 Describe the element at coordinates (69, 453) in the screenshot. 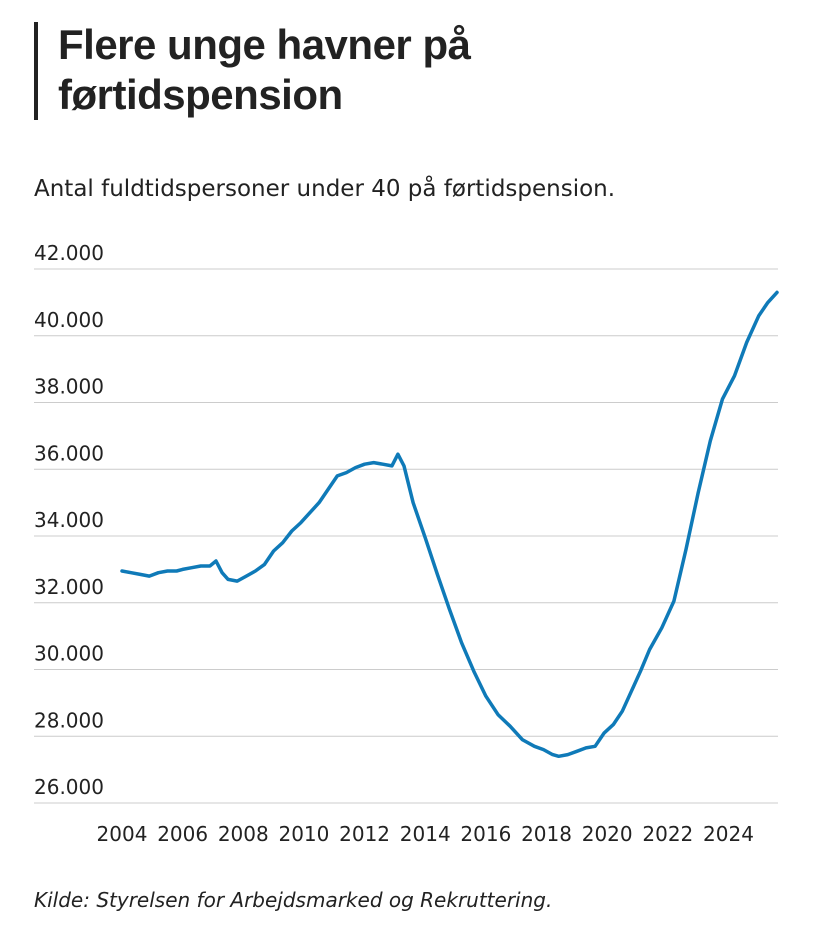

I see `y-tick-label: 36.000` at that location.